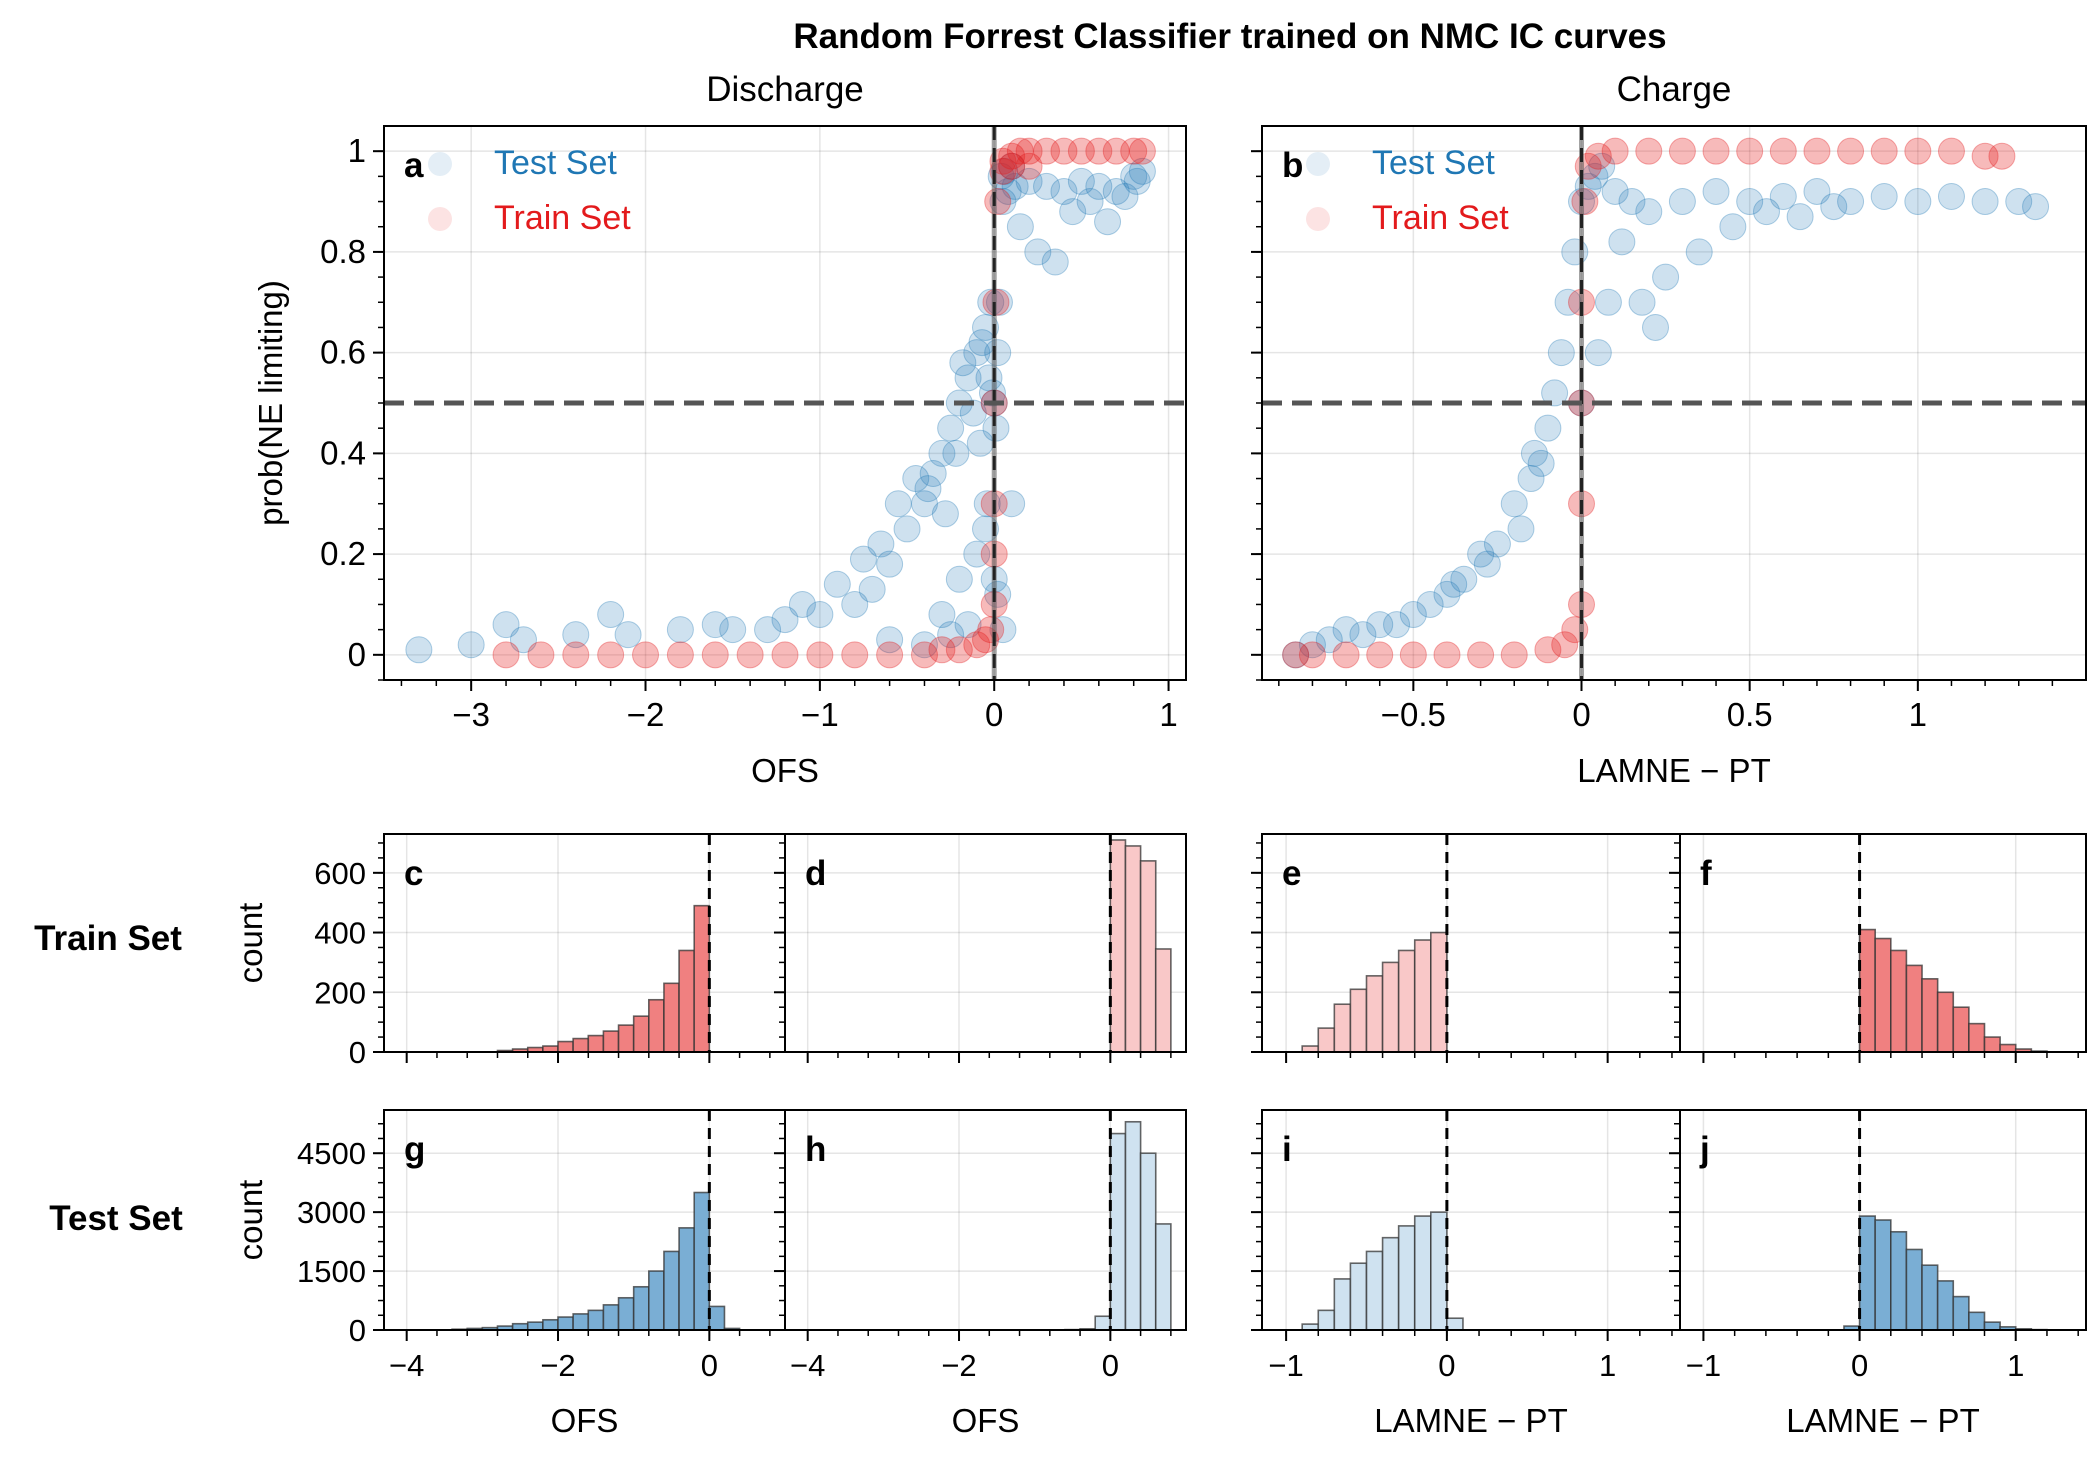 The image size is (2100, 1462). Describe the element at coordinates (1292, 165) in the screenshot. I see `panel-letter: b` at that location.